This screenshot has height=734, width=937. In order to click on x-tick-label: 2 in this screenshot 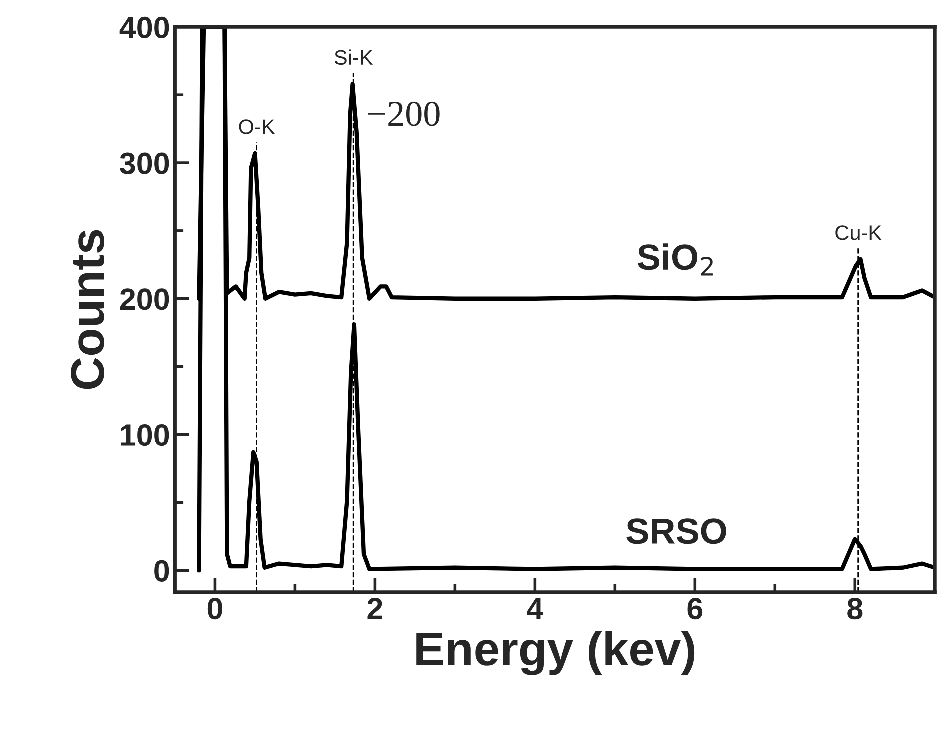, I will do `click(375, 609)`.